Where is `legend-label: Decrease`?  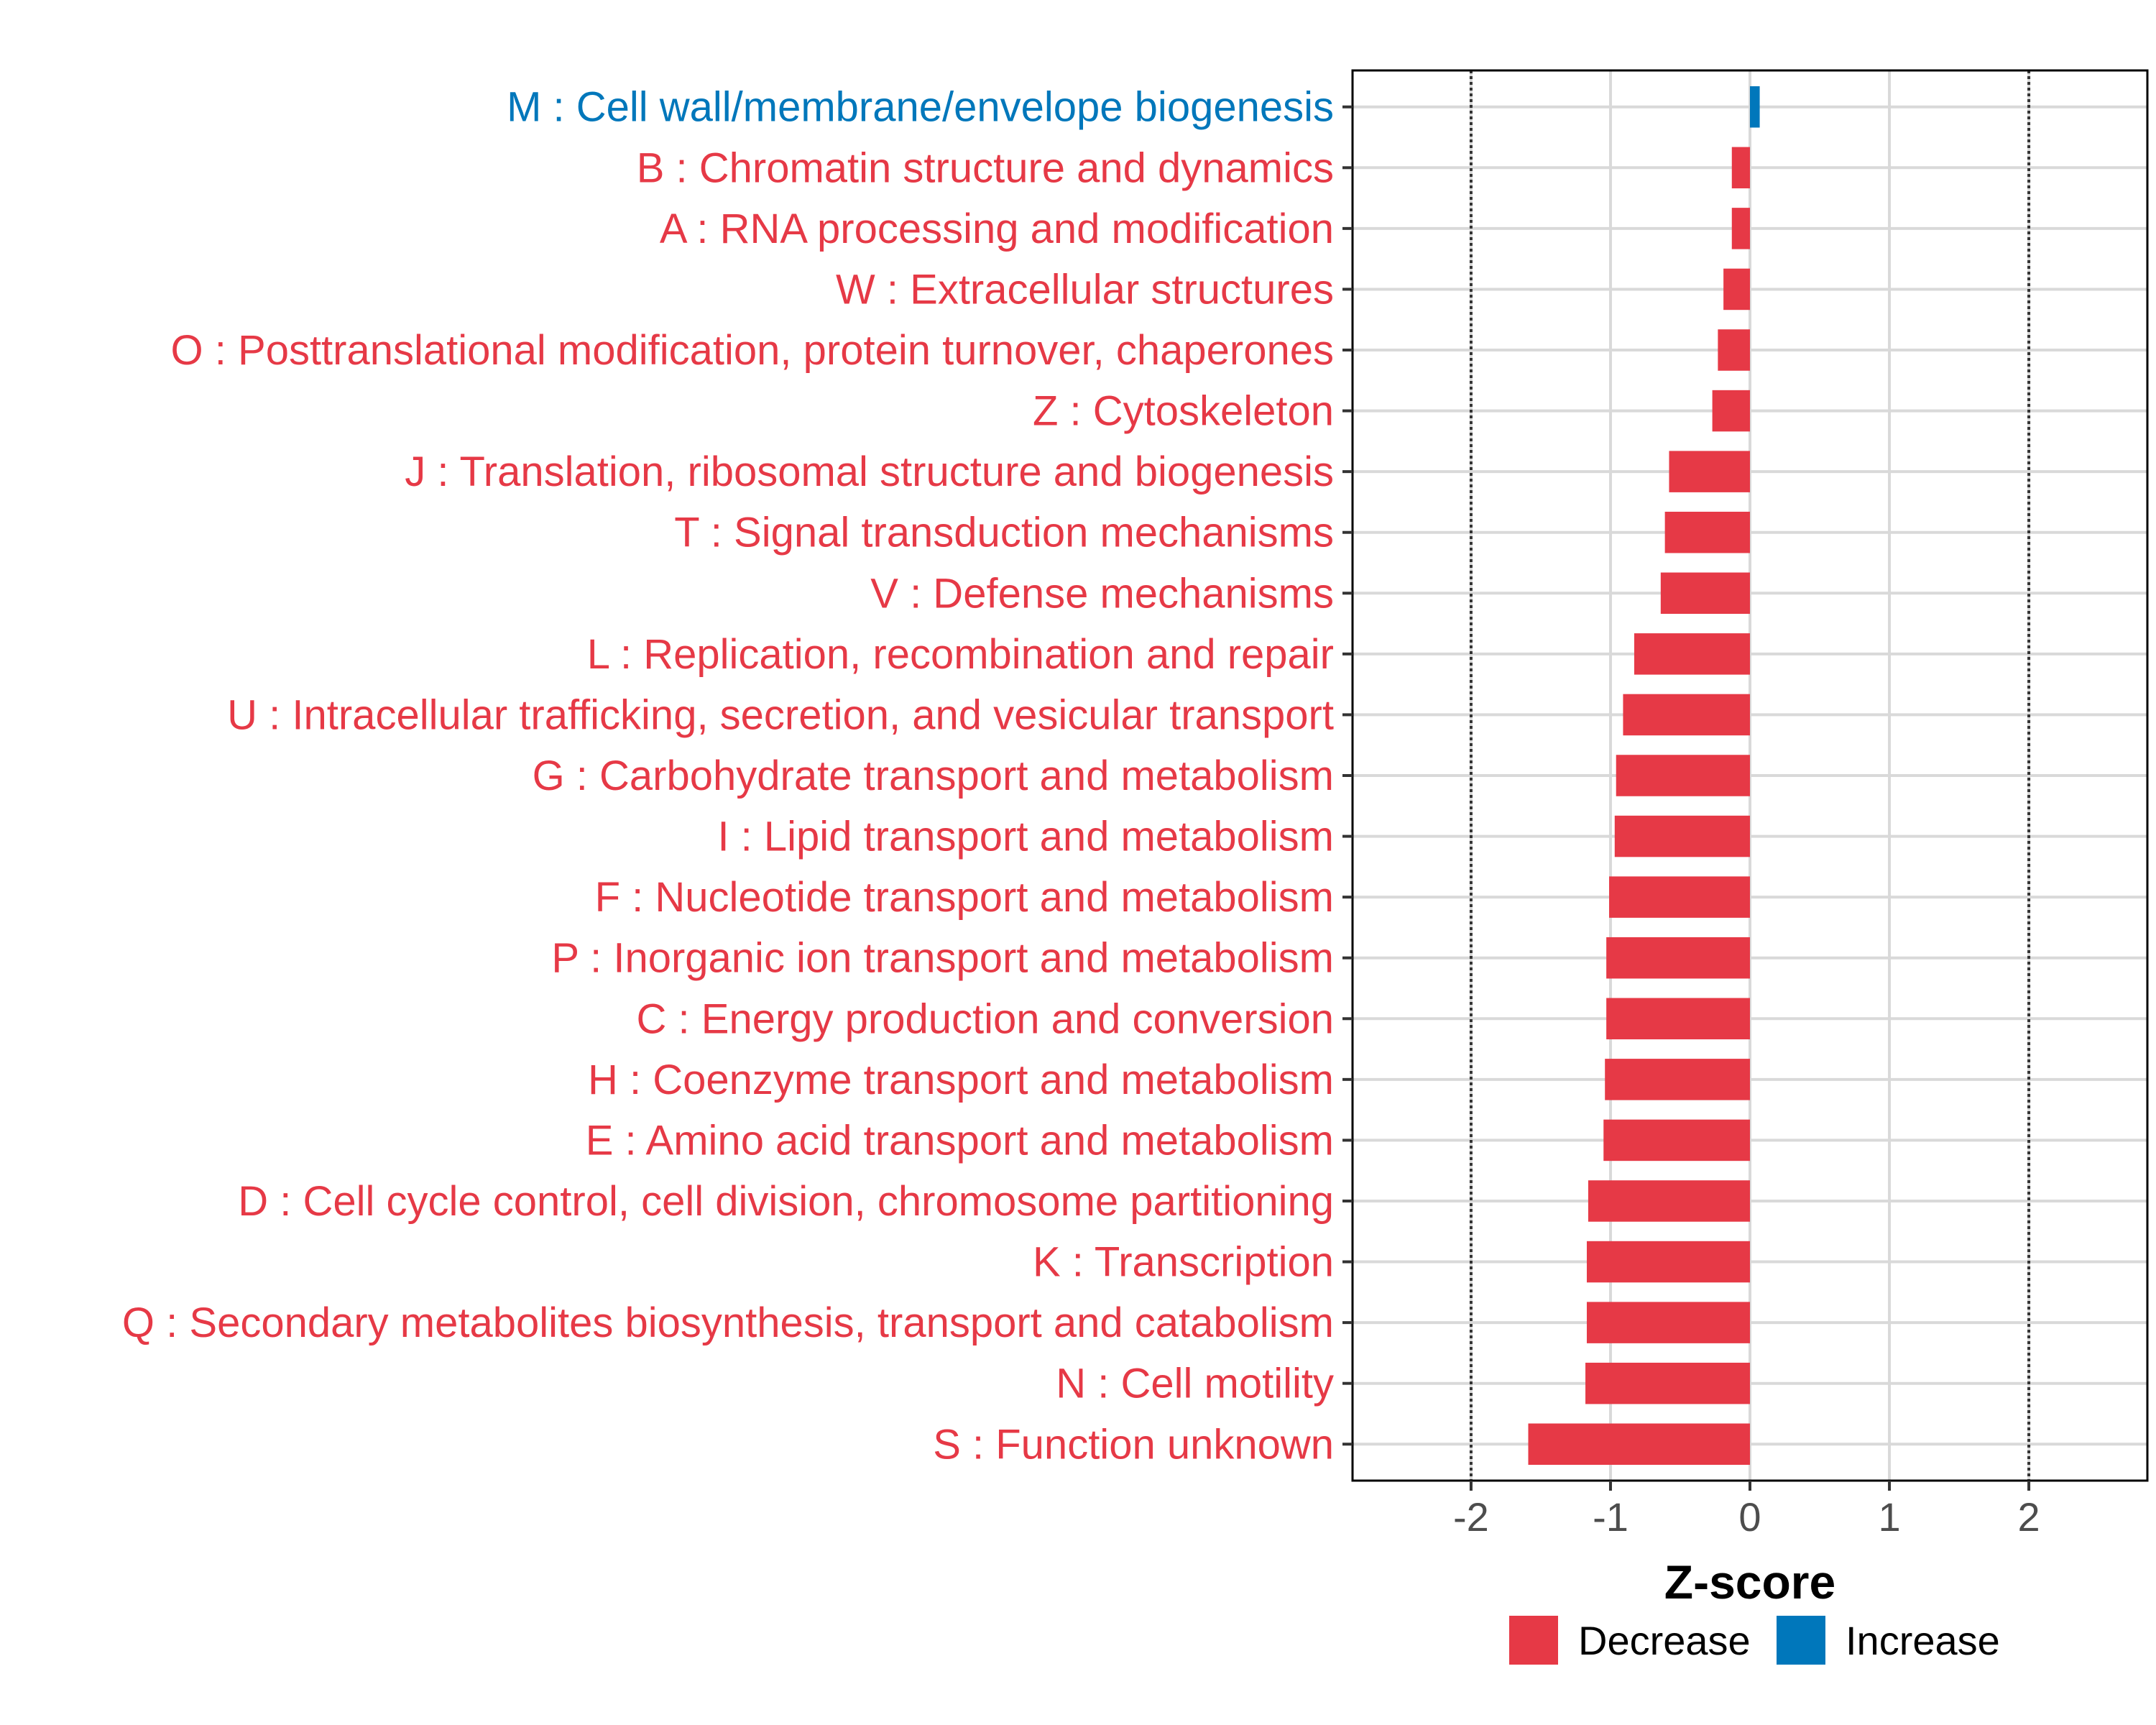 legend-label: Decrease is located at coordinates (1665, 1640).